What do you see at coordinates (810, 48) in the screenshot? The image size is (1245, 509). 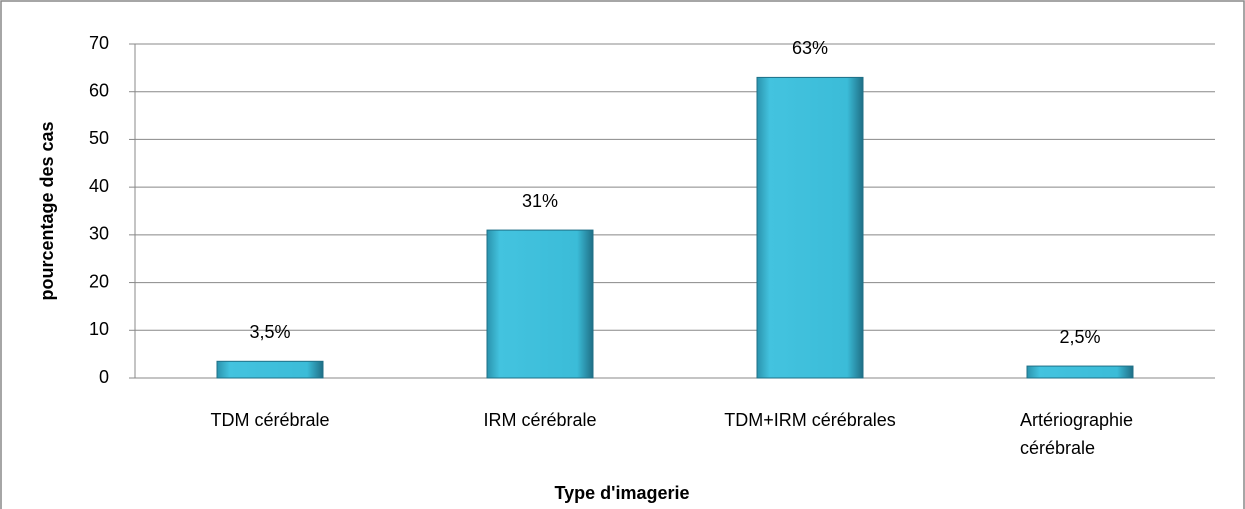 I see `data-label: 63%` at bounding box center [810, 48].